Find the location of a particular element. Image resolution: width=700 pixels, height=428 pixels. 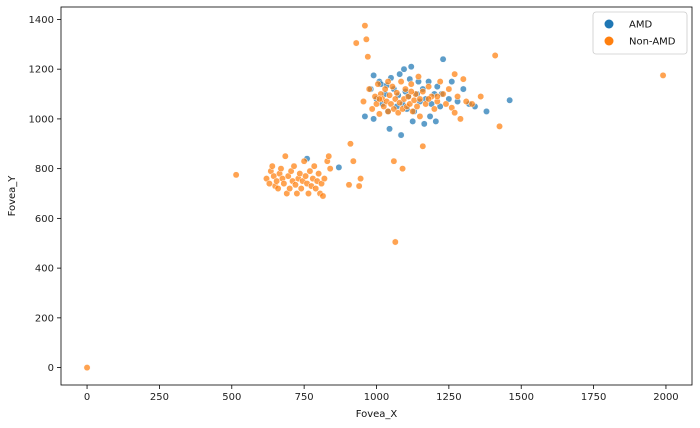

legend-label-non-amd: Non-AMD is located at coordinates (652, 42).